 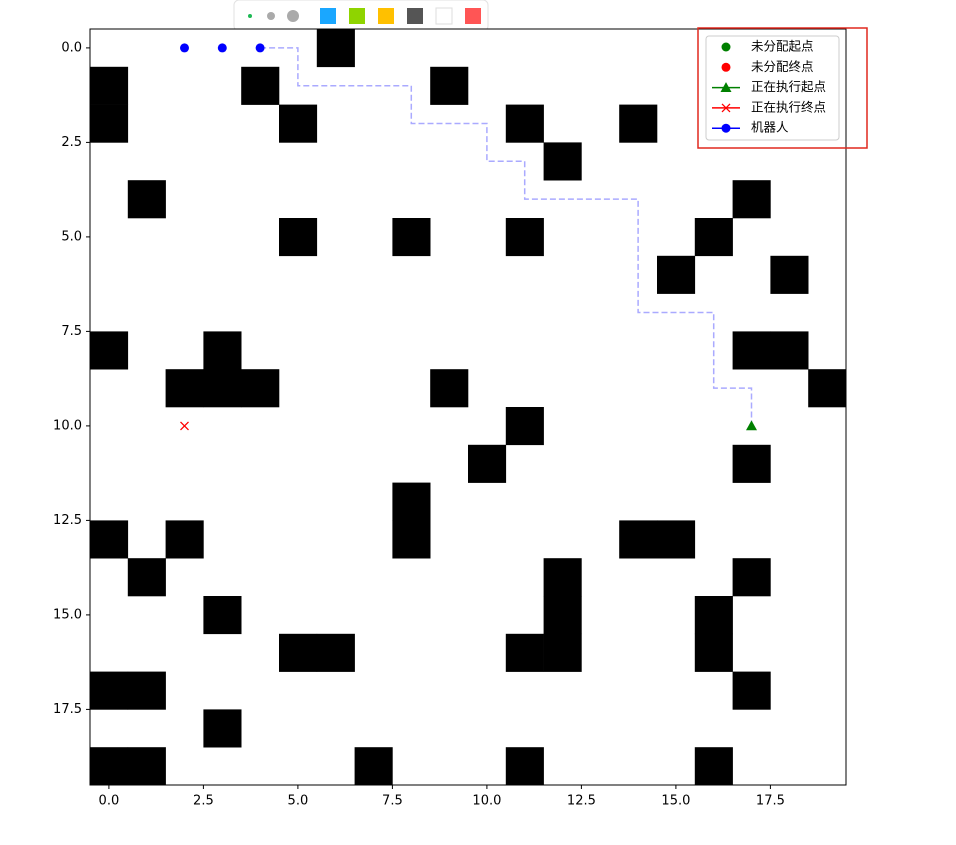 I want to click on x-tick-label: 0.0, so click(x=109, y=801).